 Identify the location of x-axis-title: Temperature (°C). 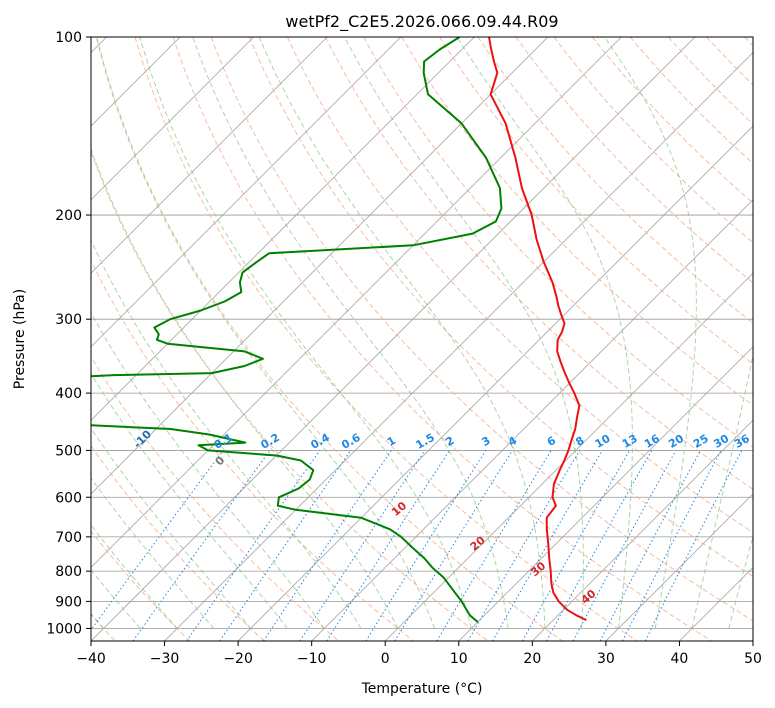
(422, 689).